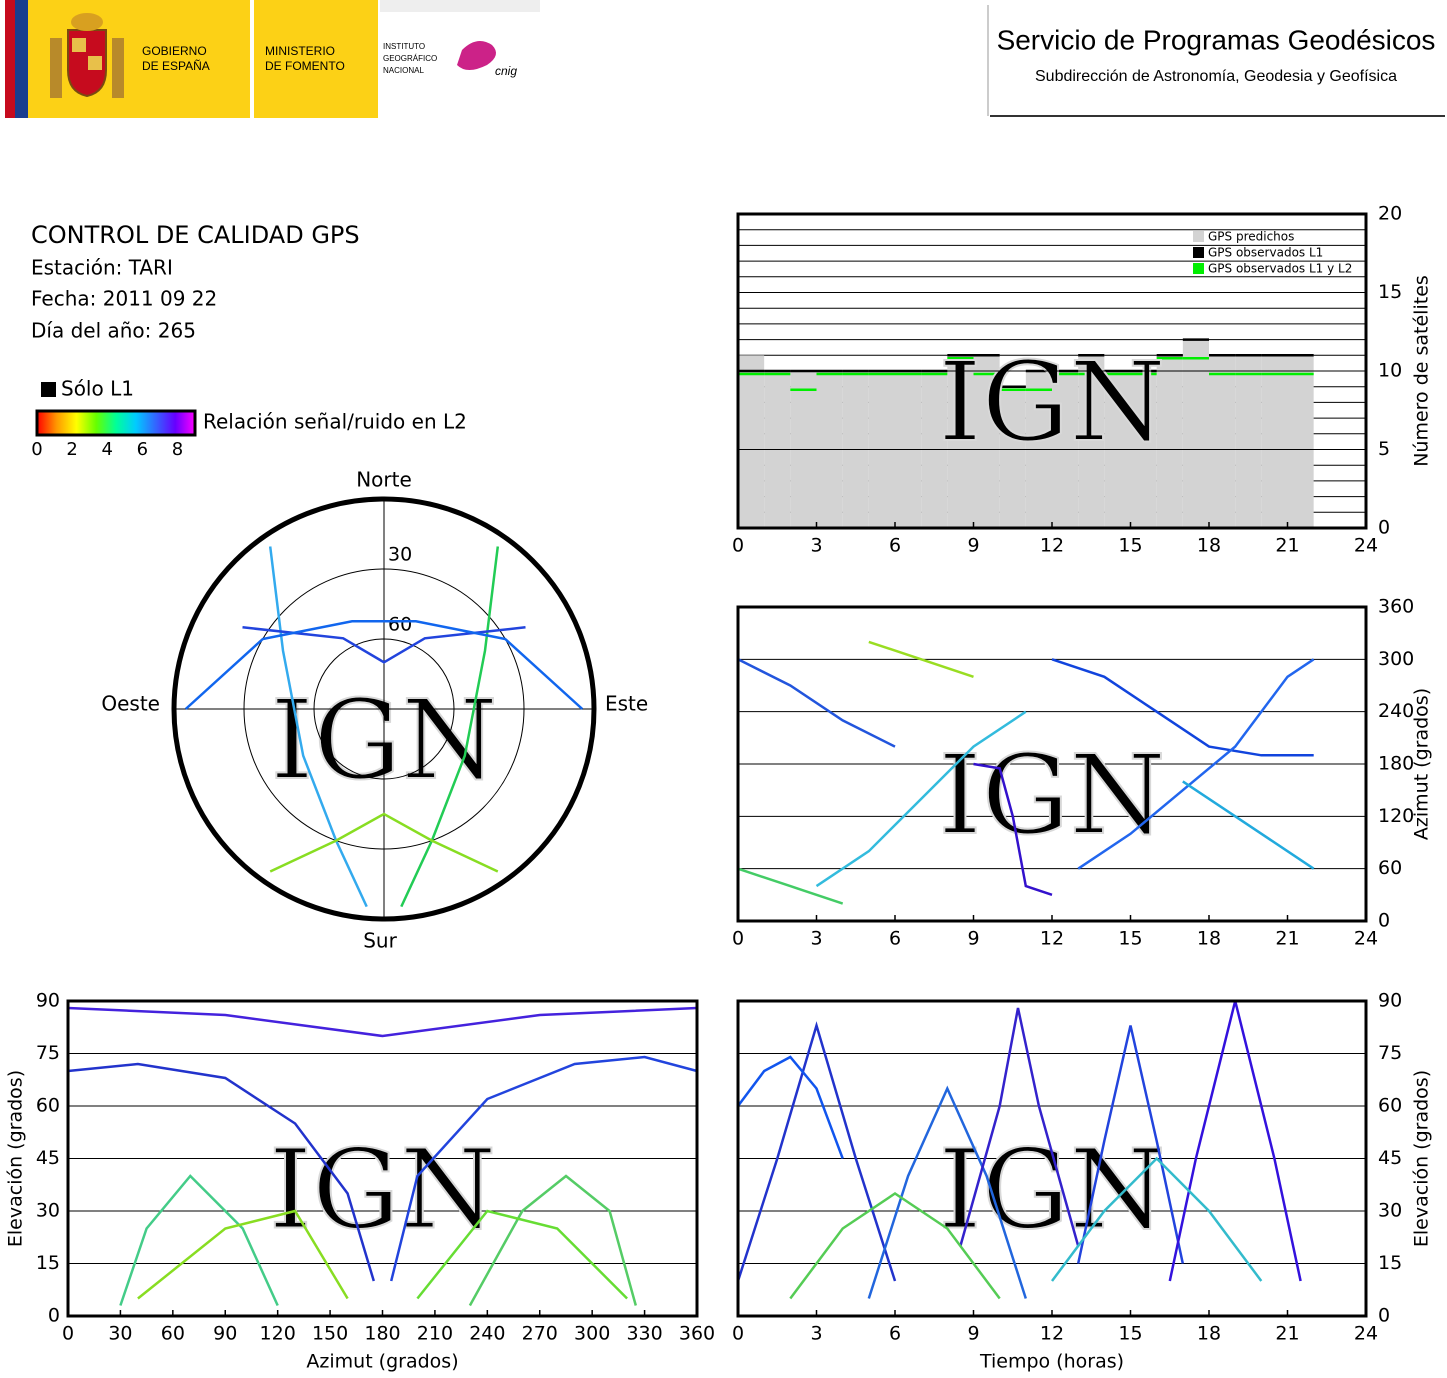 Image resolution: width=1447 pixels, height=1378 pixels. I want to click on colorbar-label: Relación señal/ruido en L2, so click(335, 422).